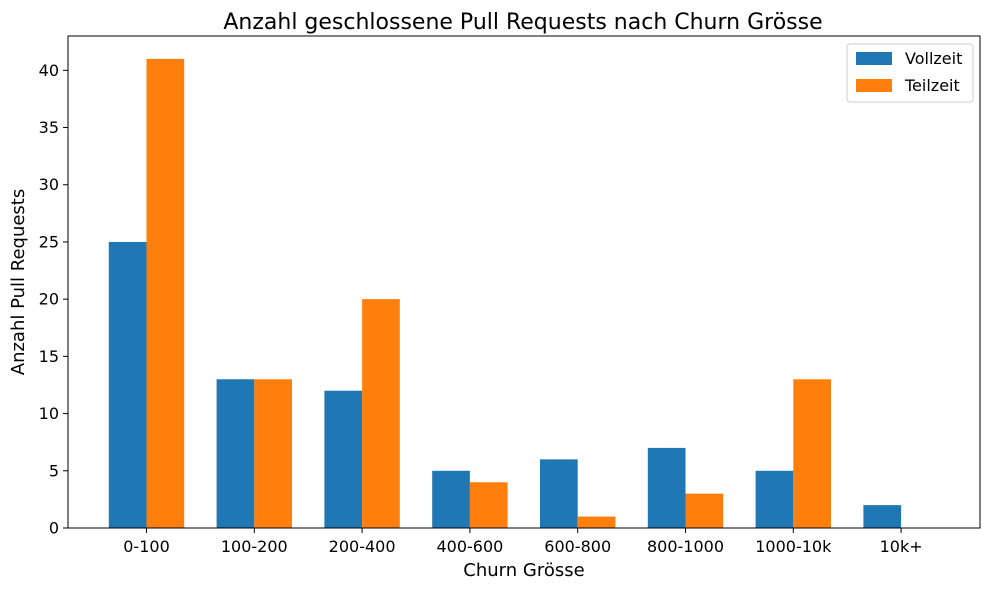 This screenshot has width=989, height=590. Describe the element at coordinates (49, 241) in the screenshot. I see `y-tick-label: 25` at that location.